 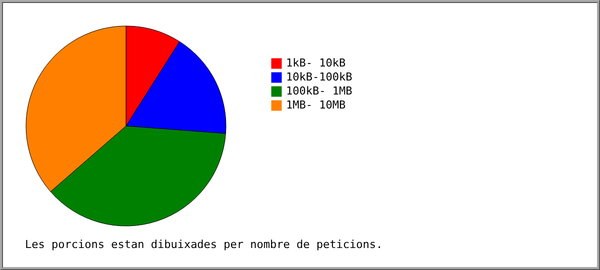 I want to click on text: Les porcions estan dibuixades per nombre de peticions., so click(x=204, y=244).